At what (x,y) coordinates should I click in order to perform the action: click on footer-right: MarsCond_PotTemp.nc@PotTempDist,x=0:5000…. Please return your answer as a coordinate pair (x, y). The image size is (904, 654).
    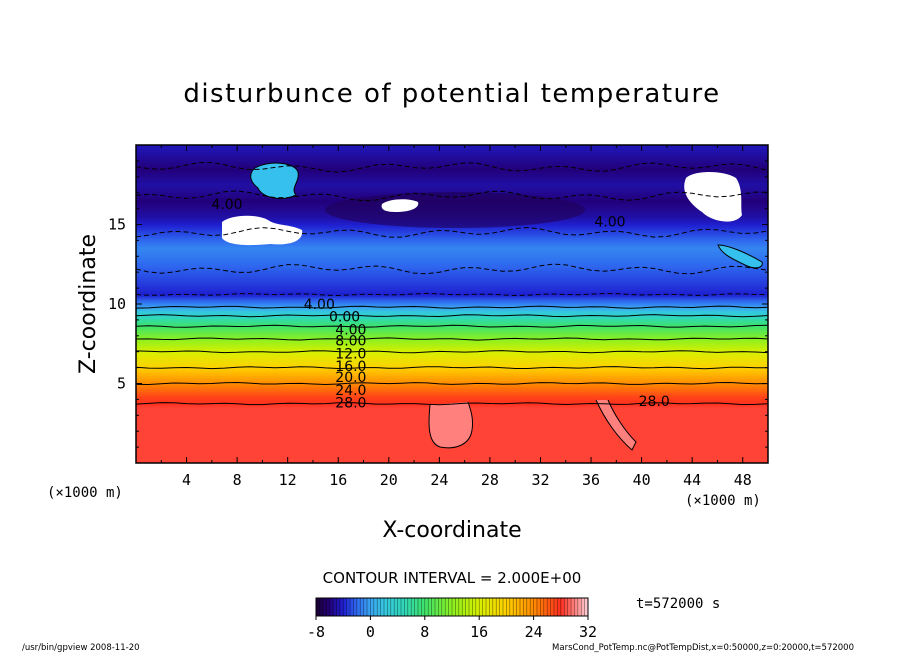
    Looking at the image, I should click on (703, 648).